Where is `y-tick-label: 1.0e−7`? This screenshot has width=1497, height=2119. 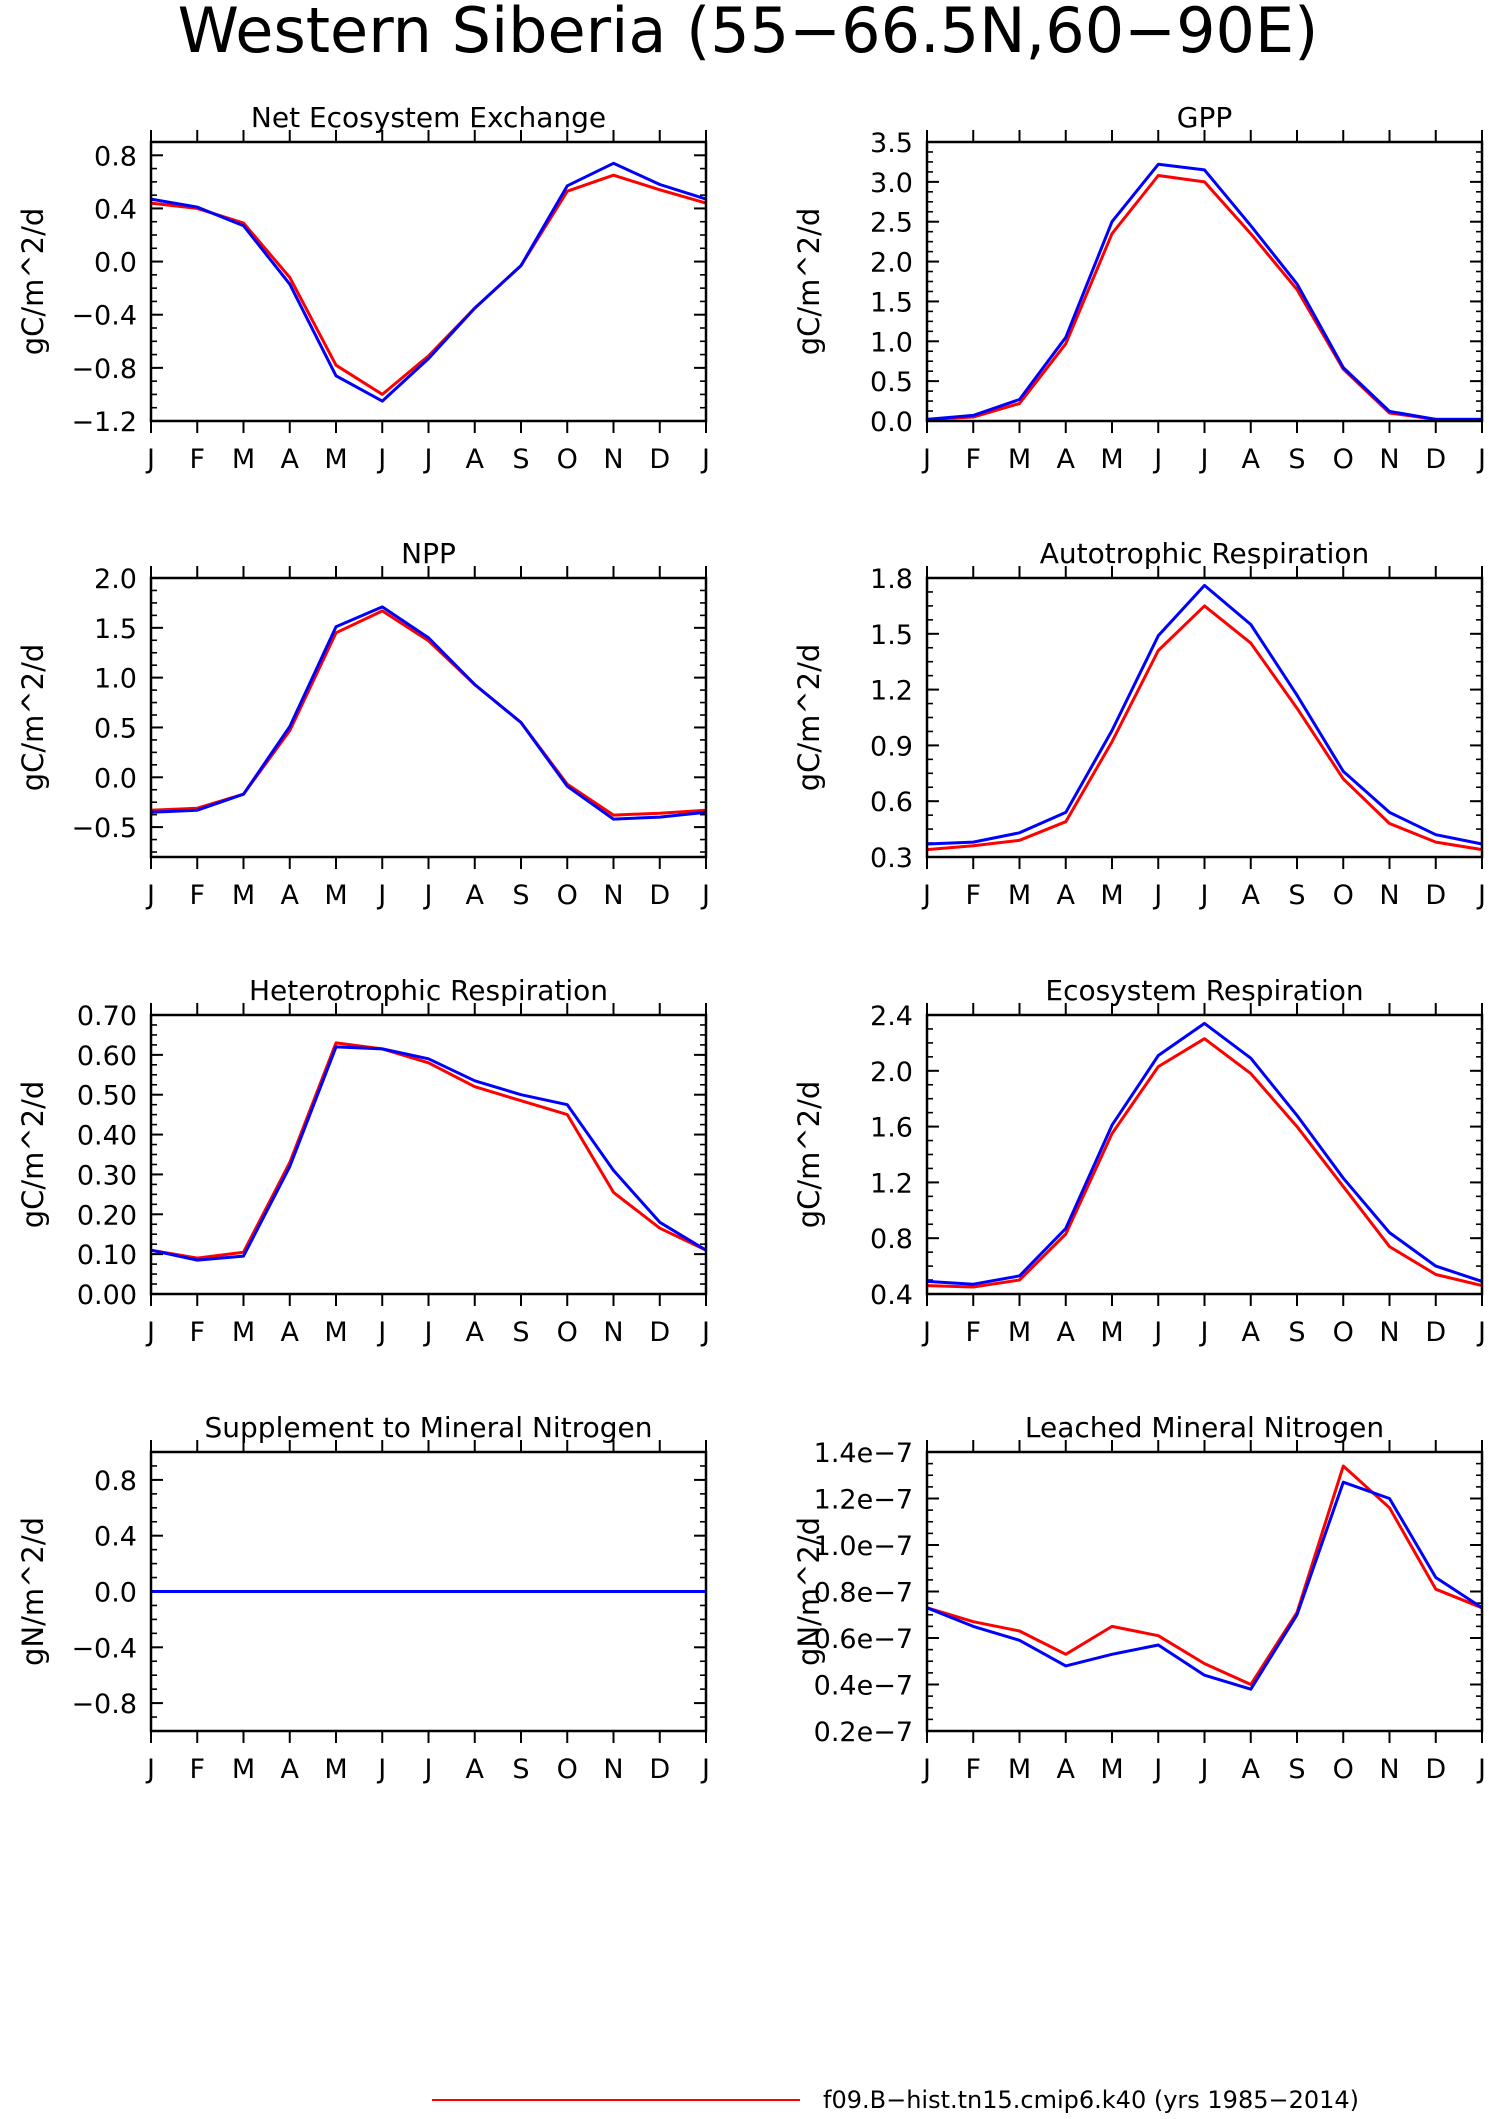 y-tick-label: 1.0e−7 is located at coordinates (863, 1546).